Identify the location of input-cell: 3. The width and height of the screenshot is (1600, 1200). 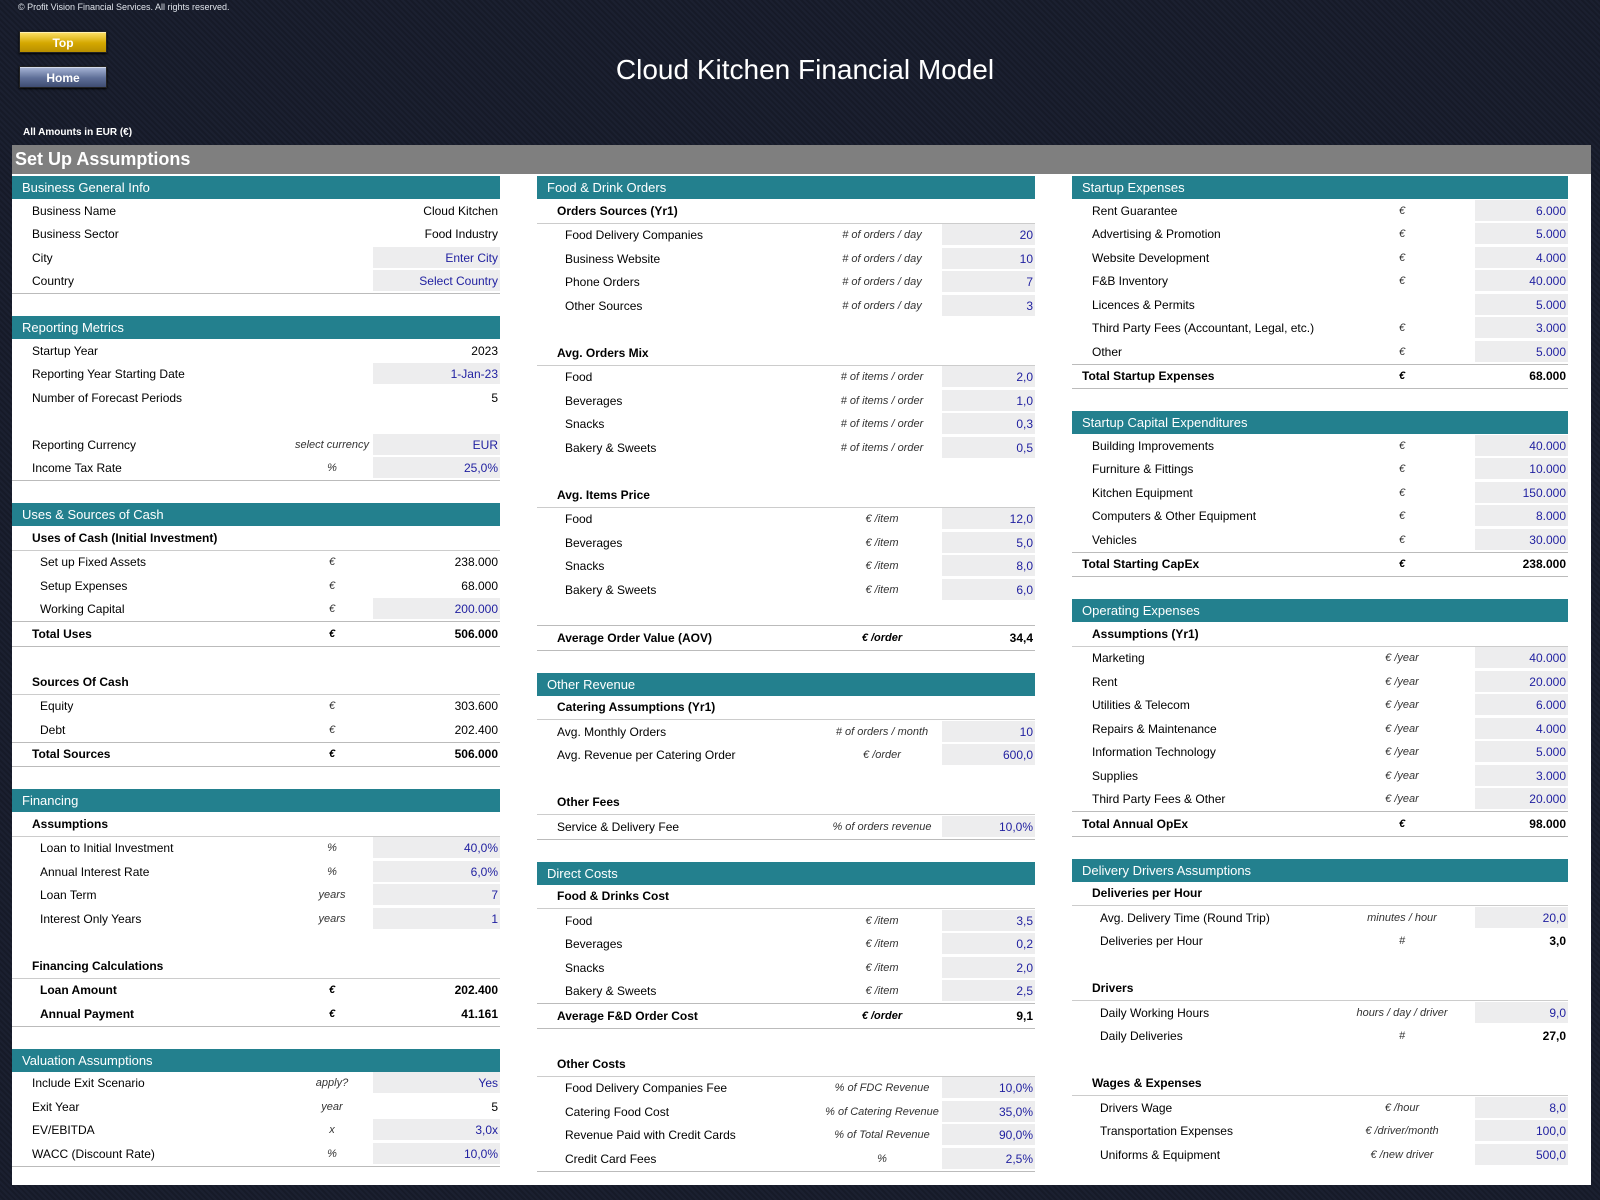
(988, 305).